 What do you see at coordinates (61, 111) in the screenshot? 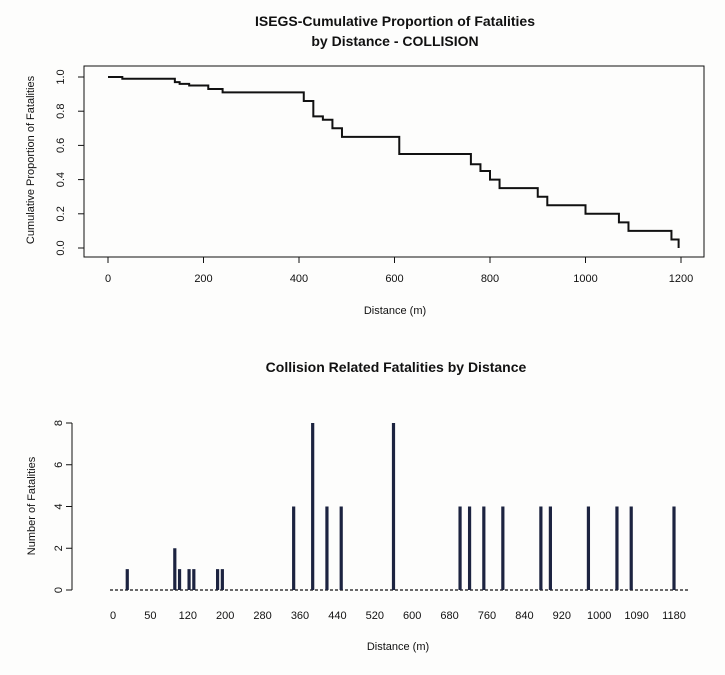
I see `chart1-y-tick-label: 0.8` at bounding box center [61, 111].